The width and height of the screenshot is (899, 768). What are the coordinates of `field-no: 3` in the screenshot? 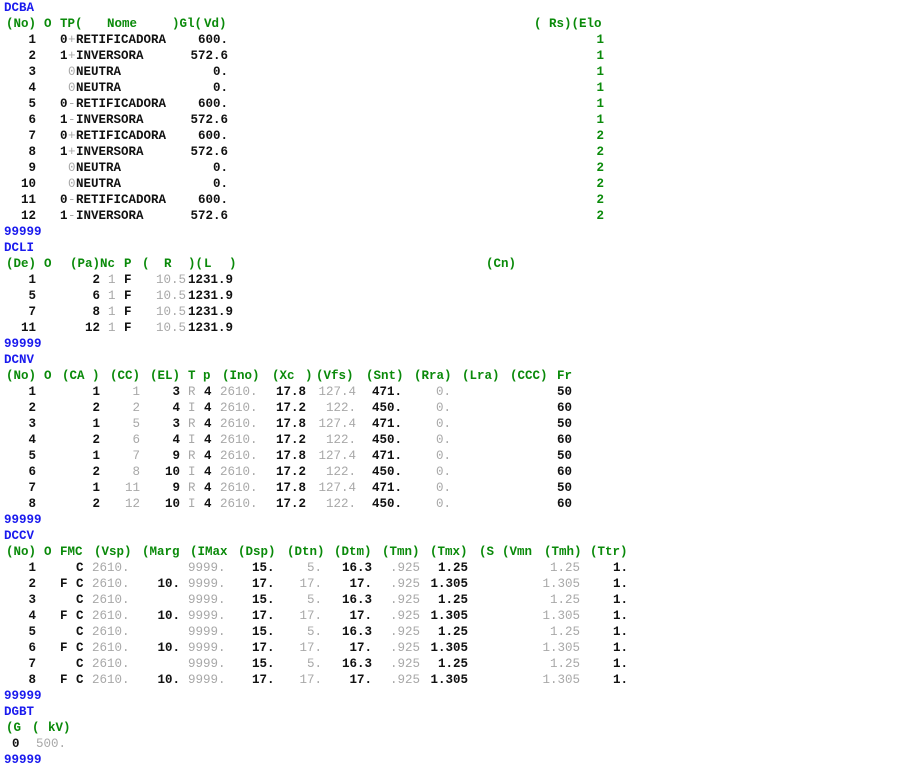 It's located at (32, 424).